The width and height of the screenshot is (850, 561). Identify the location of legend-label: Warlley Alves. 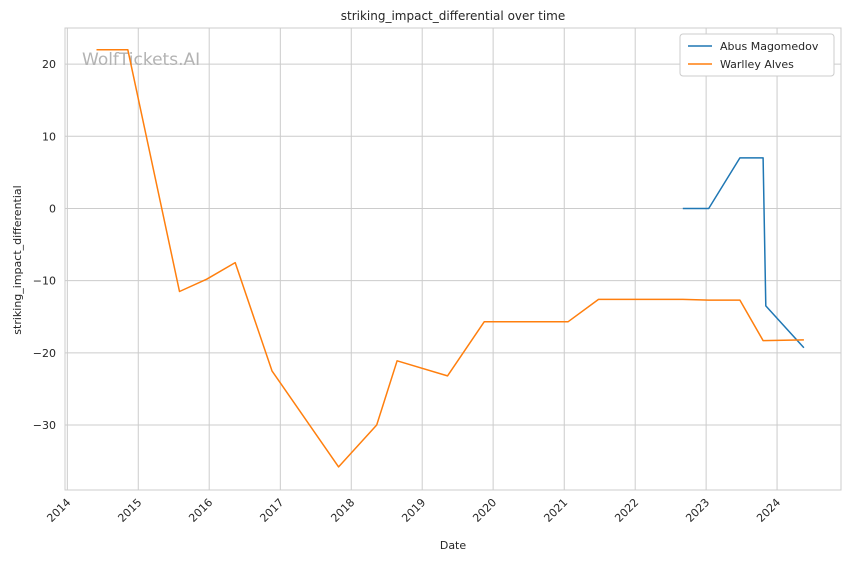
(757, 64).